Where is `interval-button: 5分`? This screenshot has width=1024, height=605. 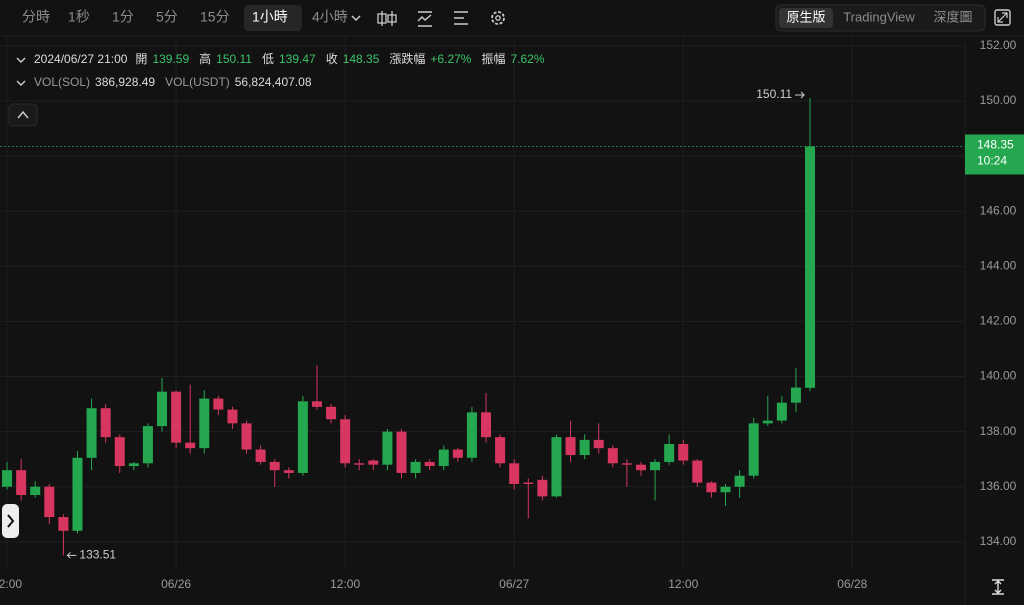 interval-button: 5分 is located at coordinates (167, 17).